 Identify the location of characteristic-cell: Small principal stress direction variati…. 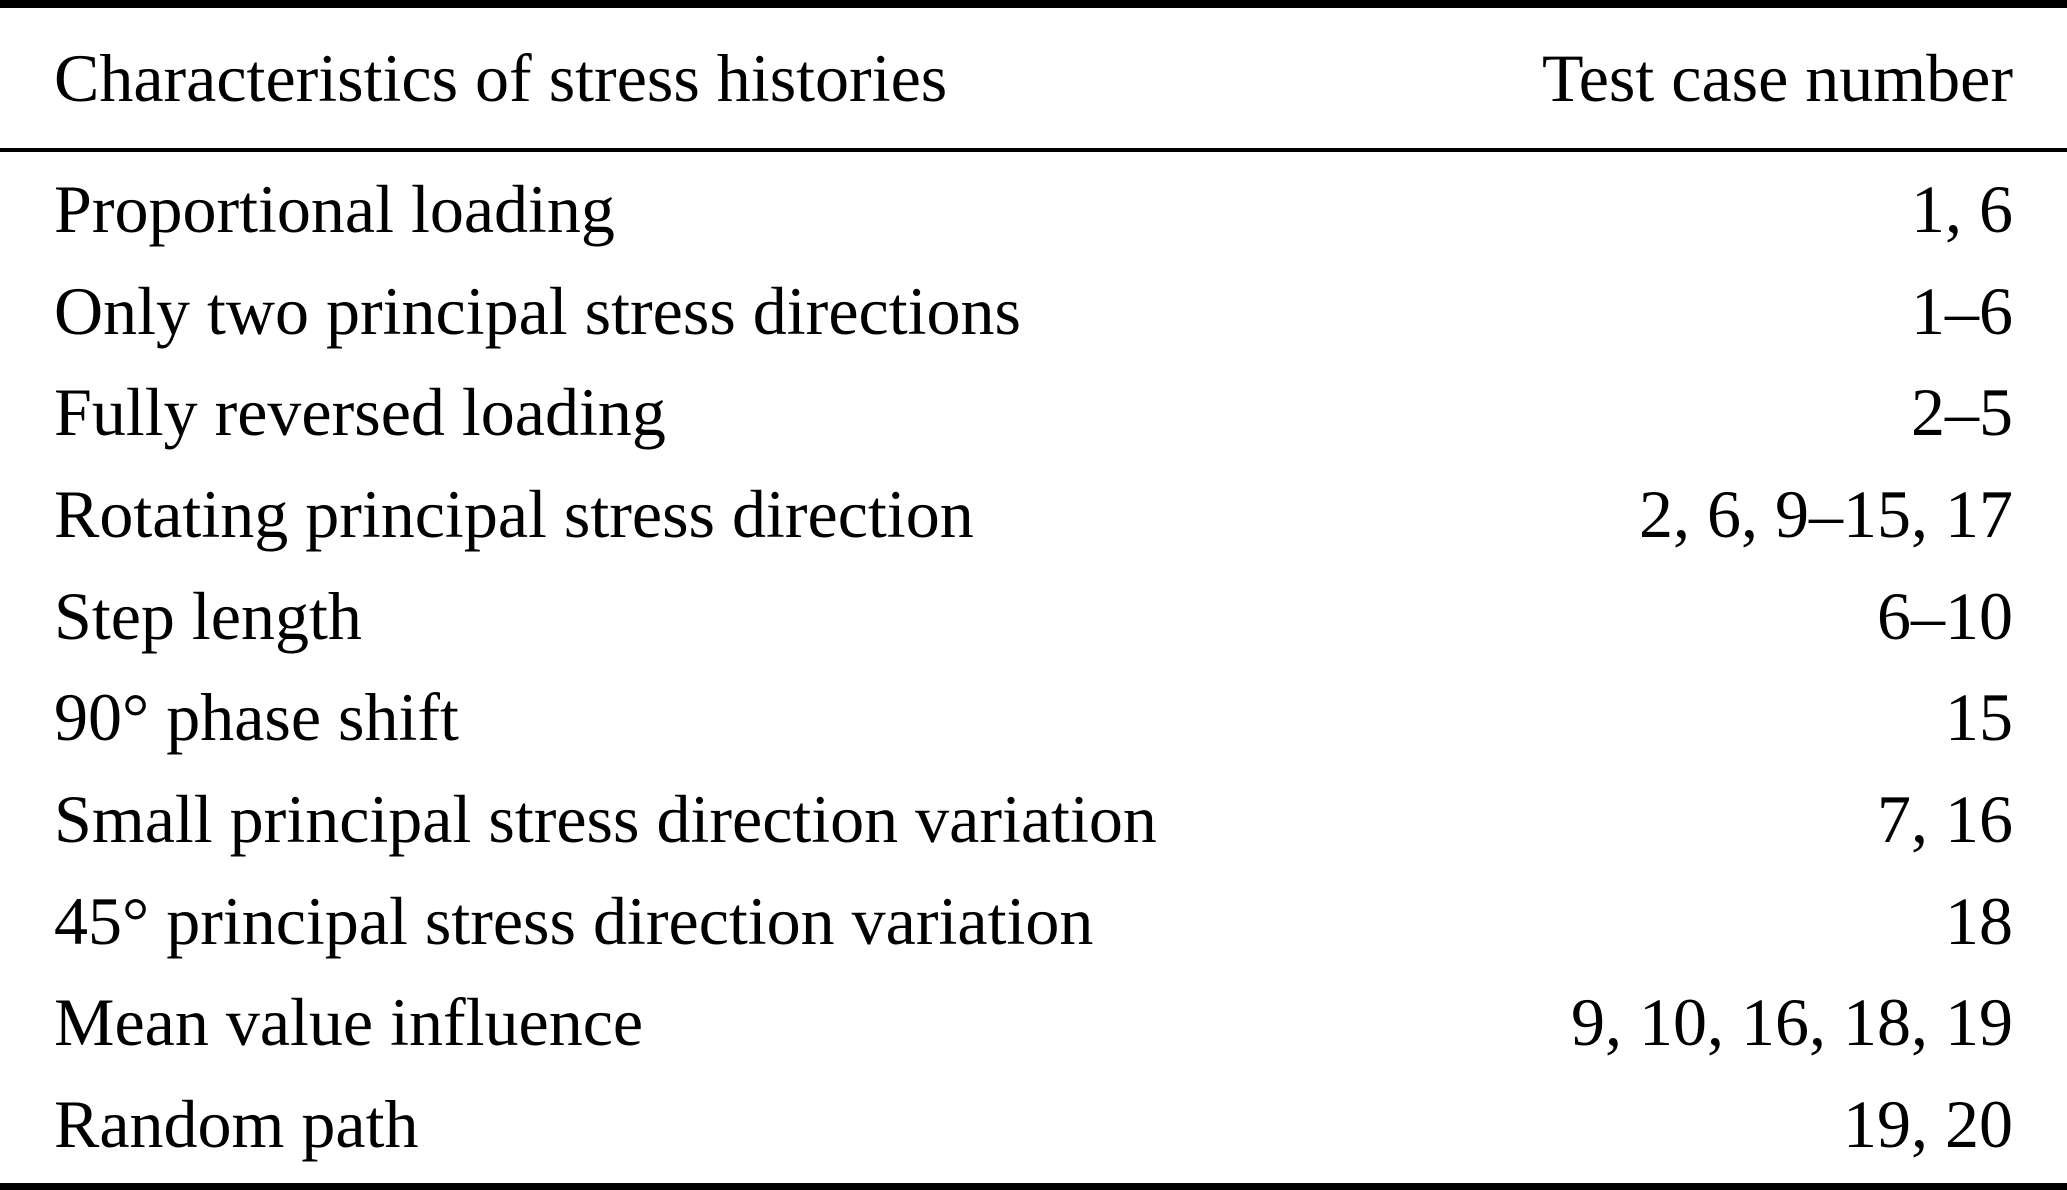
(605, 819).